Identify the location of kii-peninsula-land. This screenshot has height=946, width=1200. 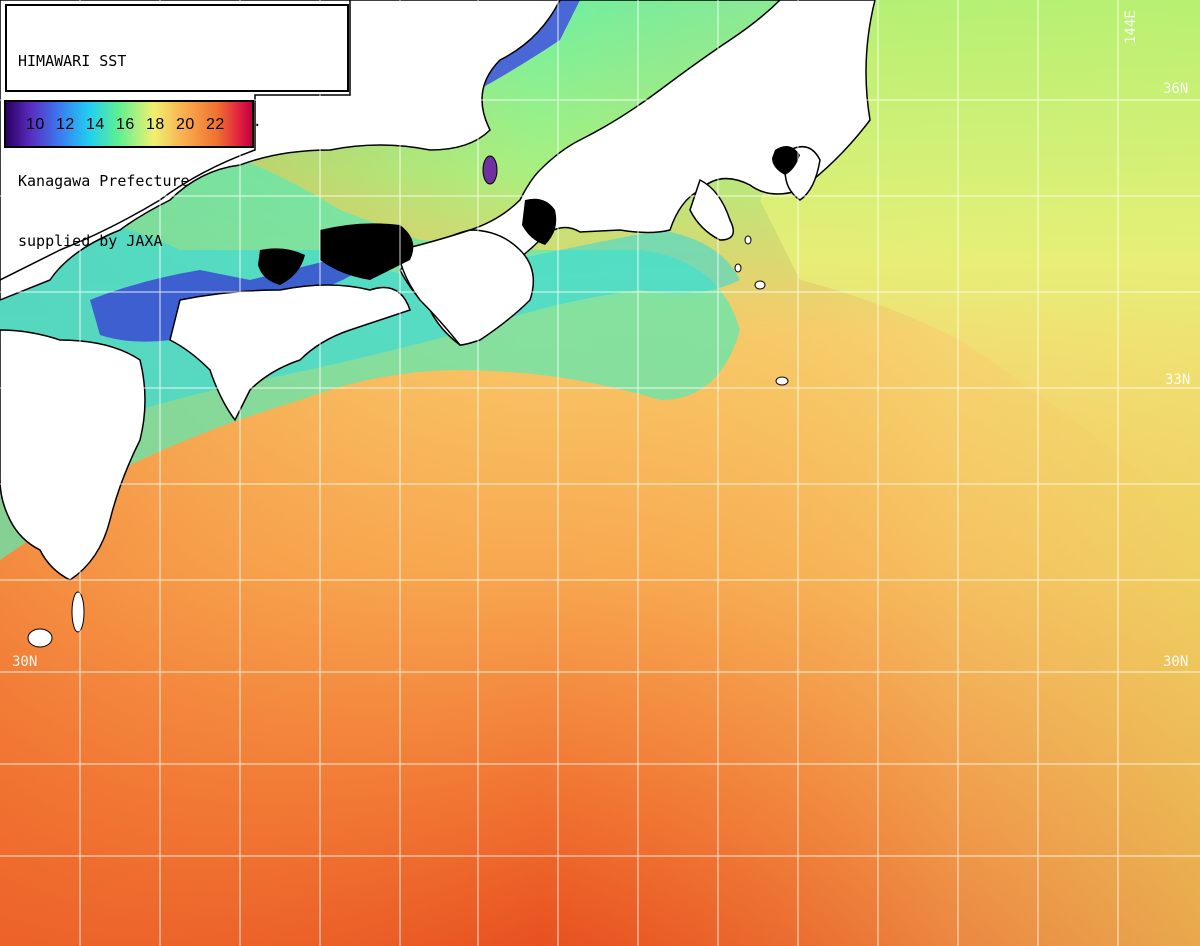
(467, 287).